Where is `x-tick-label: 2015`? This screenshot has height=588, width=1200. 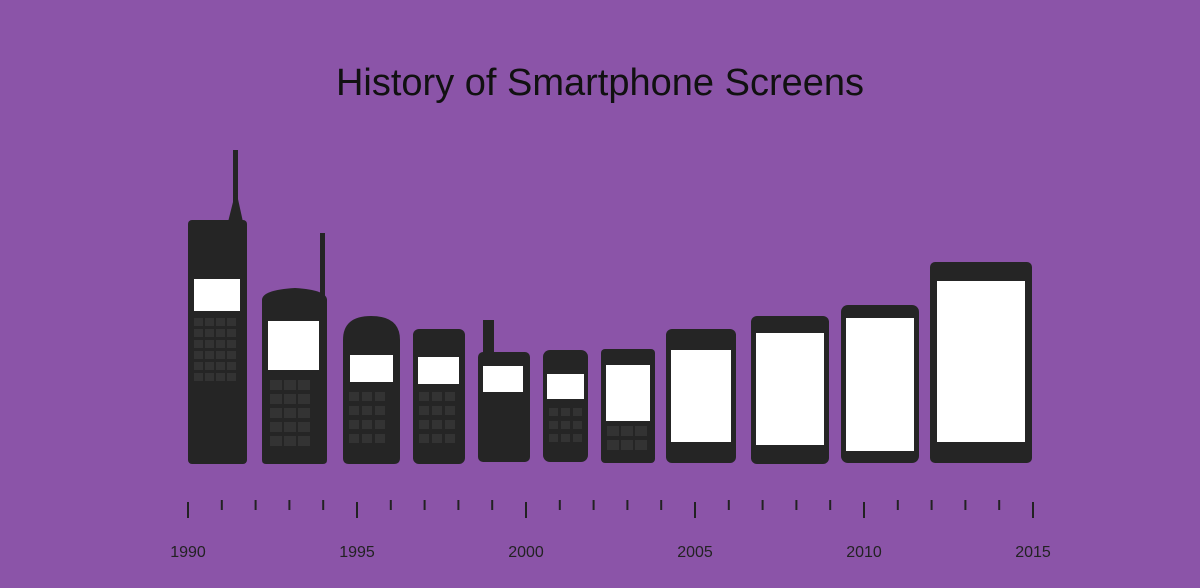
x-tick-label: 2015 is located at coordinates (1033, 552).